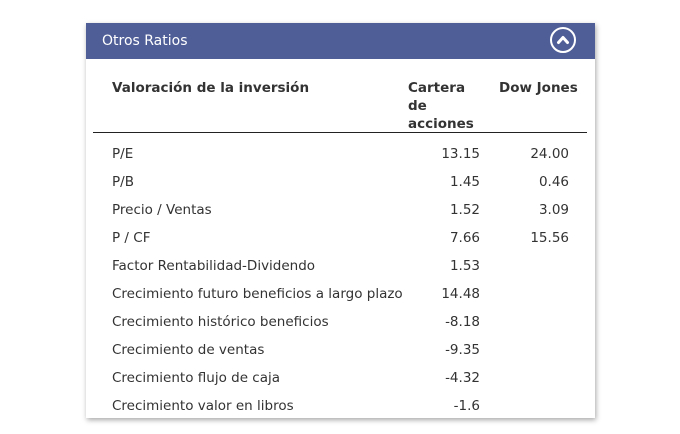 This screenshot has width=680, height=434. I want to click on collapse-button, so click(563, 40).